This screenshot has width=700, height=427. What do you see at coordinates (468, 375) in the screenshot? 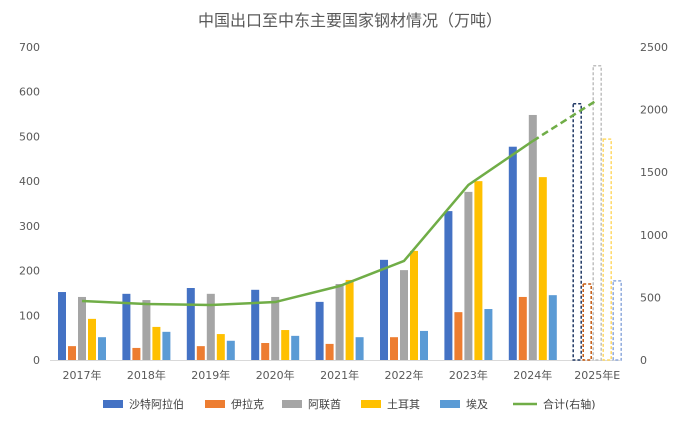
I see `x-tick-label: 2023年` at bounding box center [468, 375].